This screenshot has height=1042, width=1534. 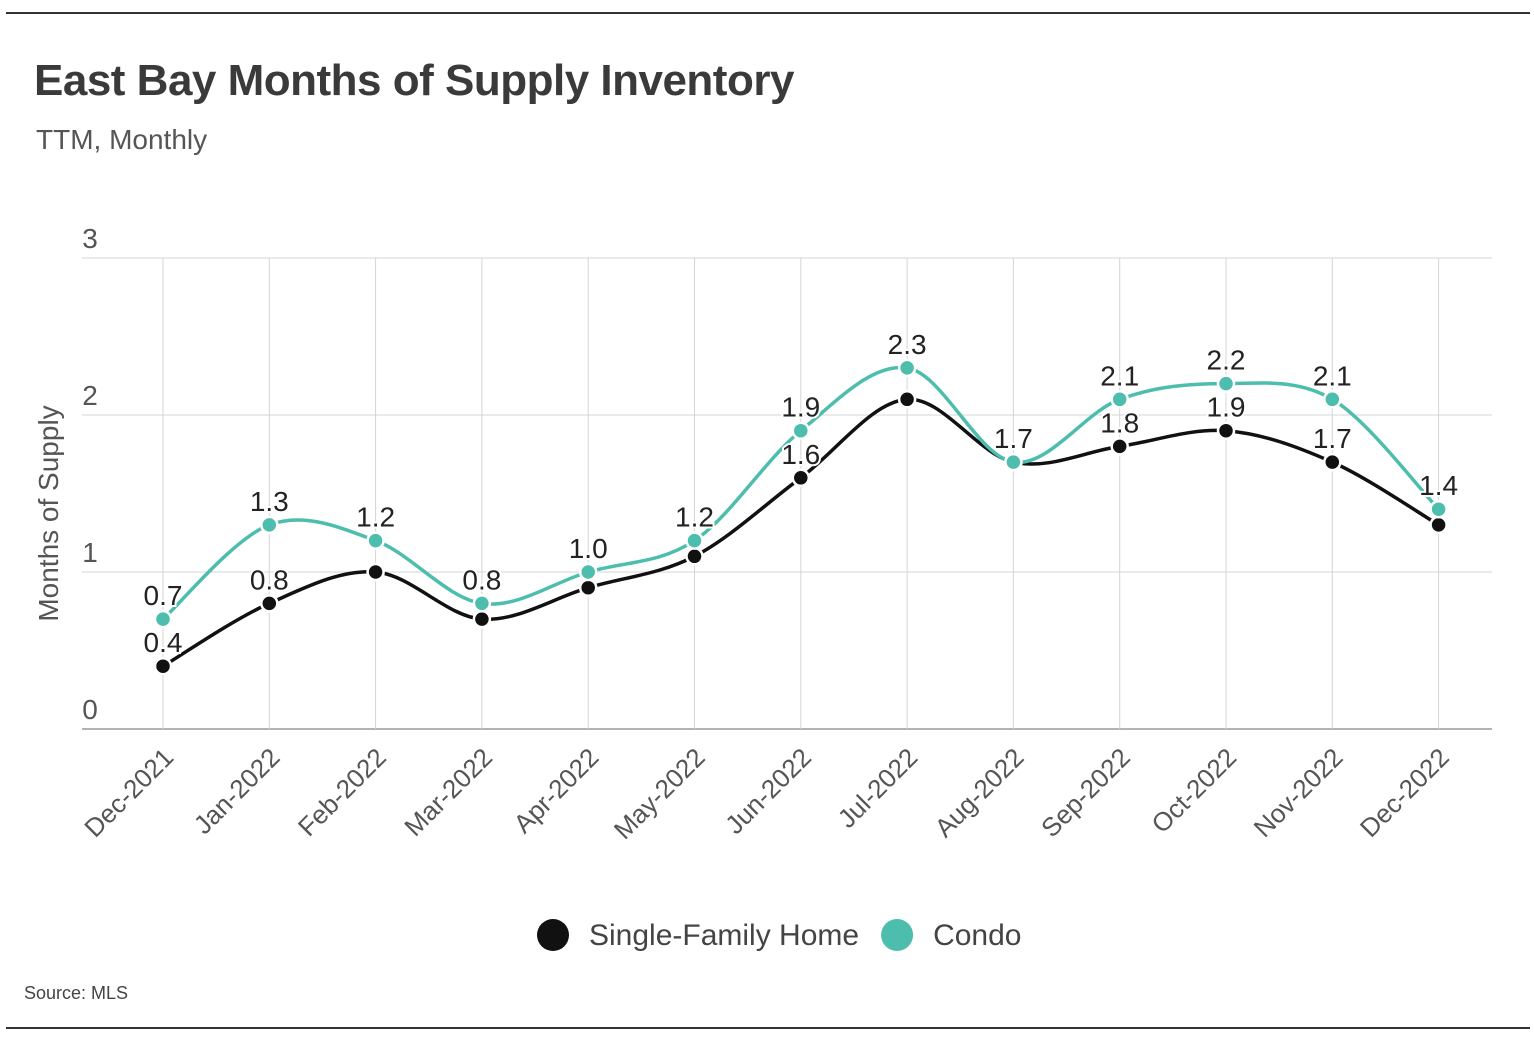 What do you see at coordinates (979, 792) in the screenshot?
I see `x-tick-label: Aug-2022` at bounding box center [979, 792].